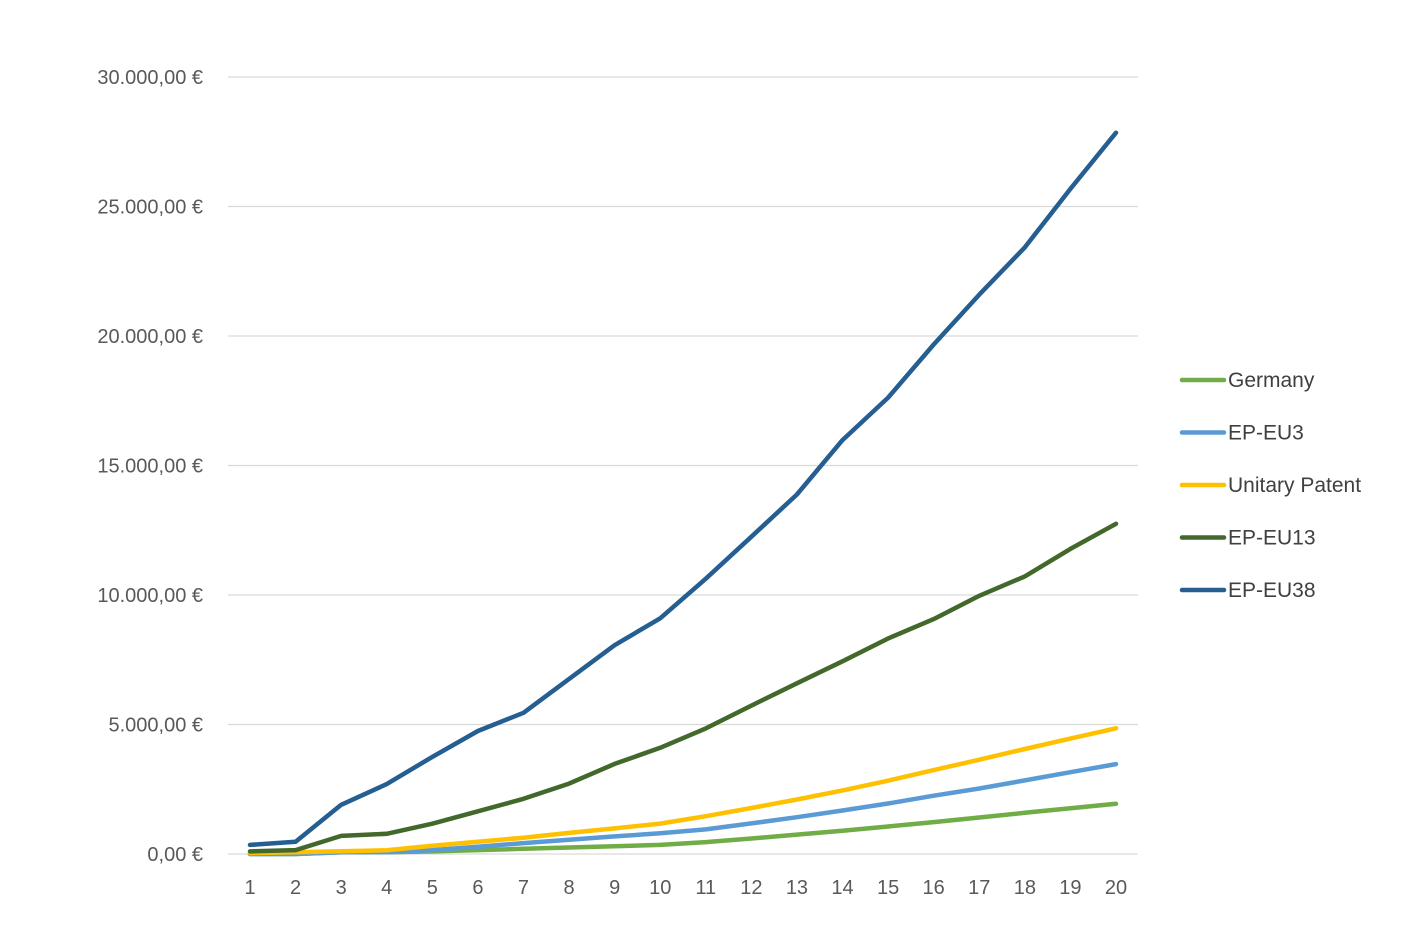  What do you see at coordinates (842, 888) in the screenshot?
I see `x-tick-label: 14` at bounding box center [842, 888].